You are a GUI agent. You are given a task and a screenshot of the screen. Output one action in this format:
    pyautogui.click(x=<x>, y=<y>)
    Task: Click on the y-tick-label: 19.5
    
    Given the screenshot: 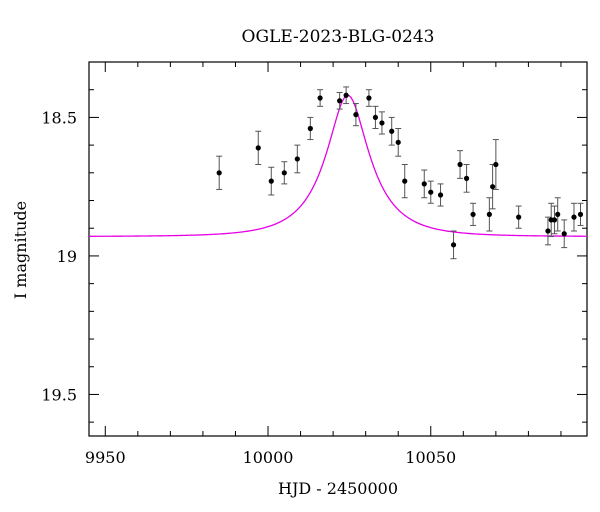 What is the action you would take?
    pyautogui.click(x=59, y=394)
    